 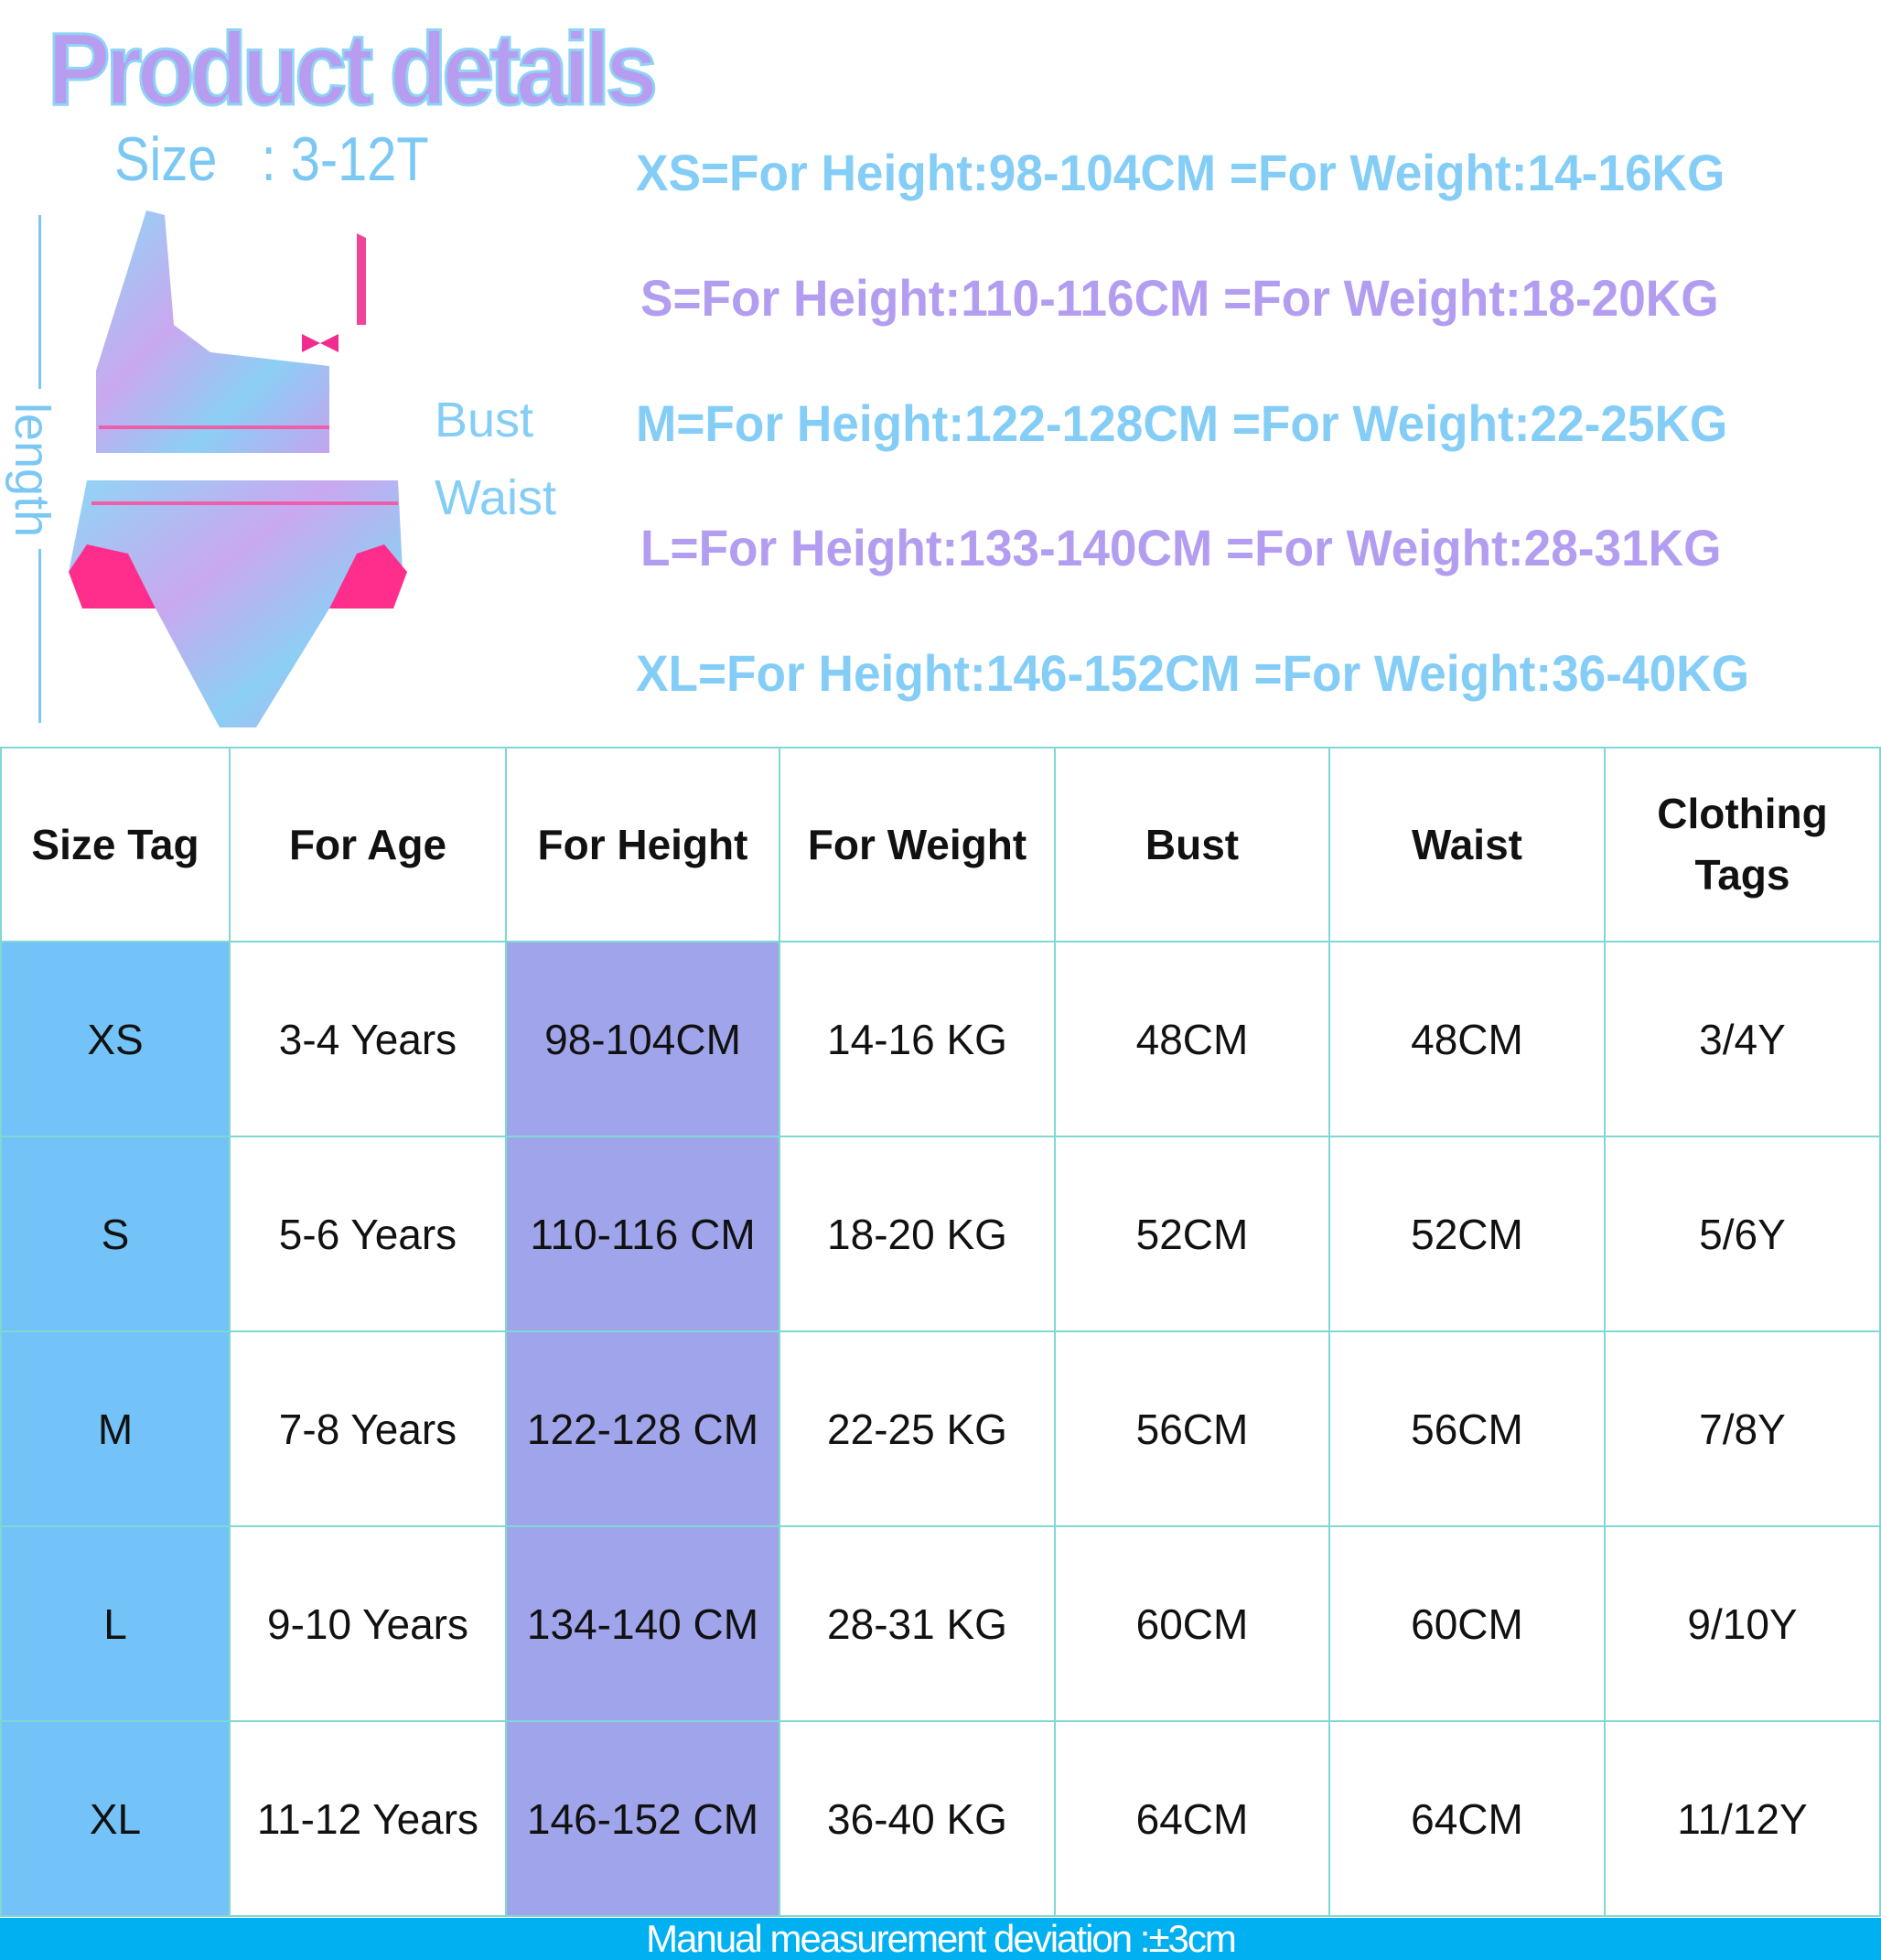 What do you see at coordinates (1192, 1818) in the screenshot?
I see `cell-bust: 64CM` at bounding box center [1192, 1818].